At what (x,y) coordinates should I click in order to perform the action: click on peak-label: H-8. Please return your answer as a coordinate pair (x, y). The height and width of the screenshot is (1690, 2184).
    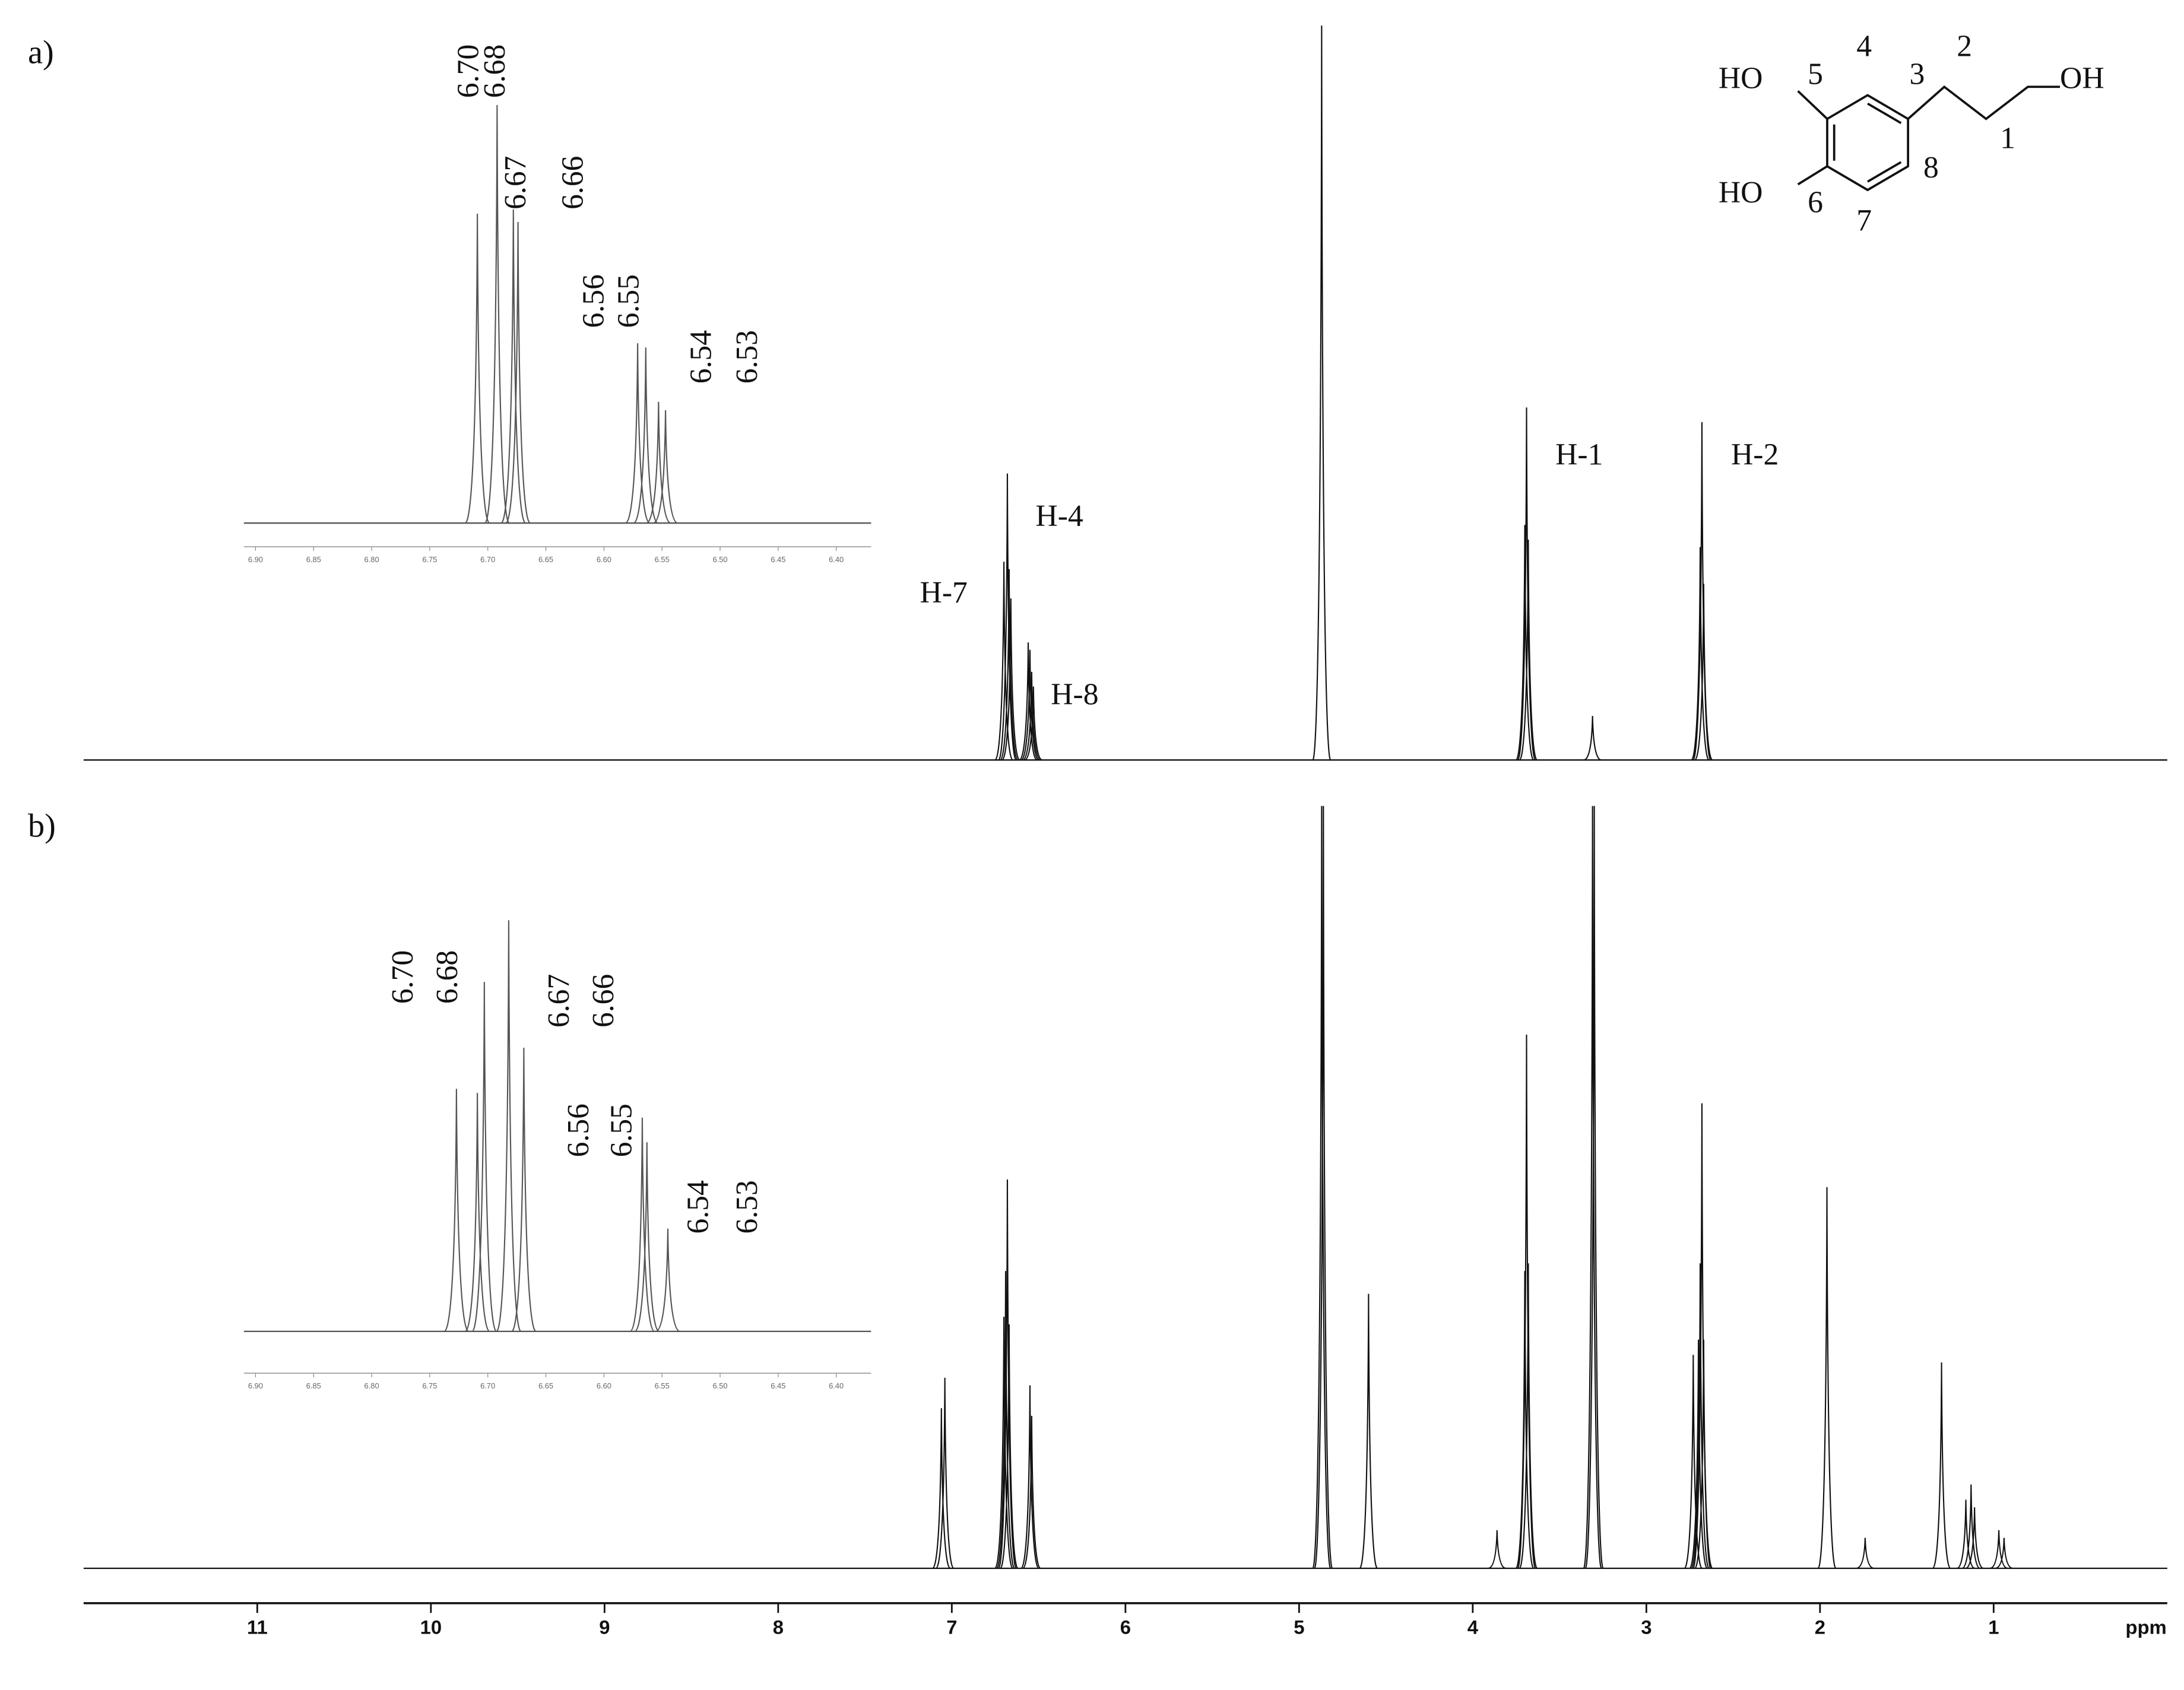
    Looking at the image, I should click on (1074, 694).